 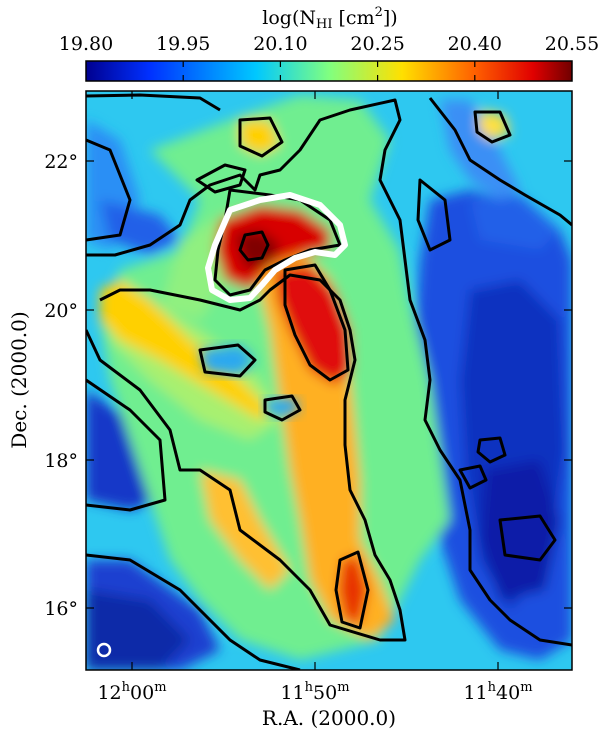 What do you see at coordinates (104, 650) in the screenshot?
I see `beam-circle` at bounding box center [104, 650].